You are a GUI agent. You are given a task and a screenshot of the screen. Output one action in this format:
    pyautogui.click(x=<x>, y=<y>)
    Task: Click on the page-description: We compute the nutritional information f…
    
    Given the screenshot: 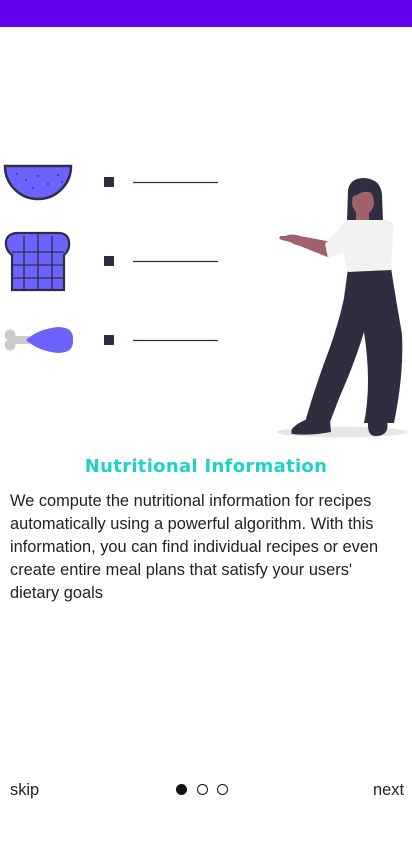 What is the action you would take?
    pyautogui.click(x=194, y=547)
    